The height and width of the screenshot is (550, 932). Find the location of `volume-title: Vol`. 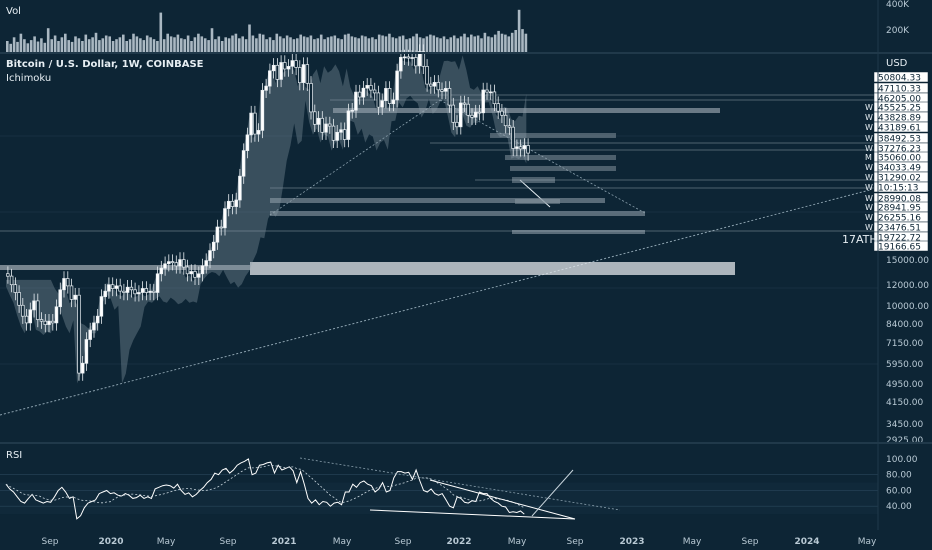

volume-title: Vol is located at coordinates (13, 11).